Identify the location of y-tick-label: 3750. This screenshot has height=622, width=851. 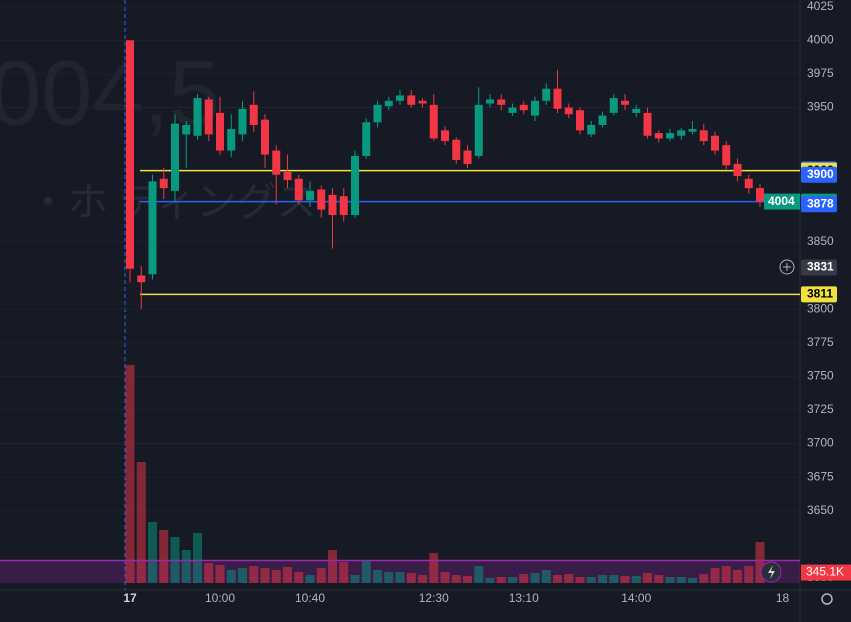
(820, 375).